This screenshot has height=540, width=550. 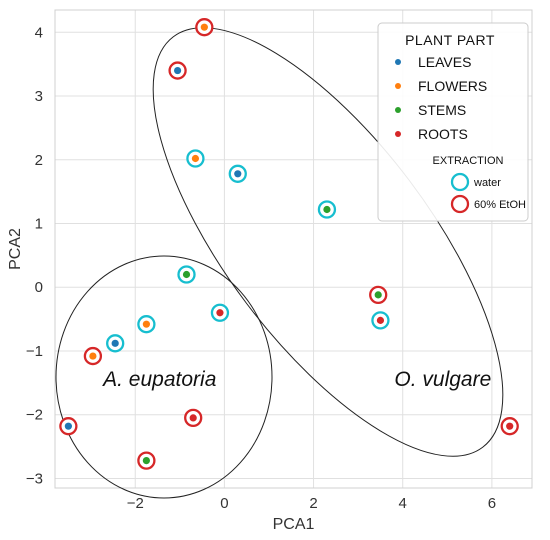 I want to click on legend-extractions: water 60% EtOH, so click(x=488, y=193).